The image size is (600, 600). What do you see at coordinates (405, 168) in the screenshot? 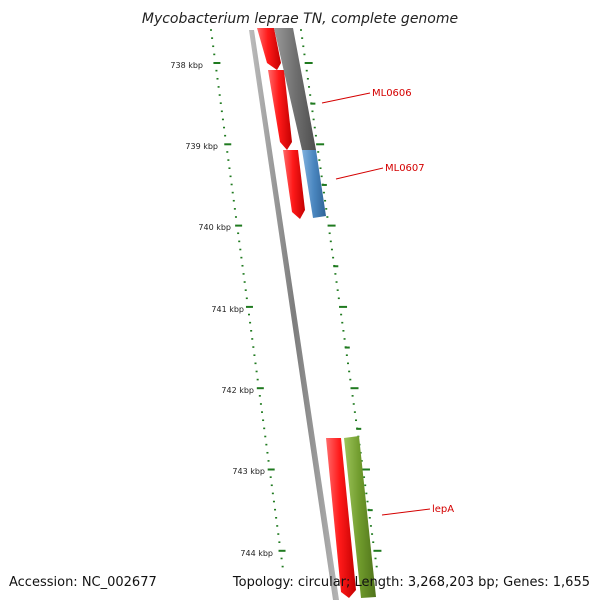
I see `gene-label-ml0607: ML0607` at bounding box center [405, 168].